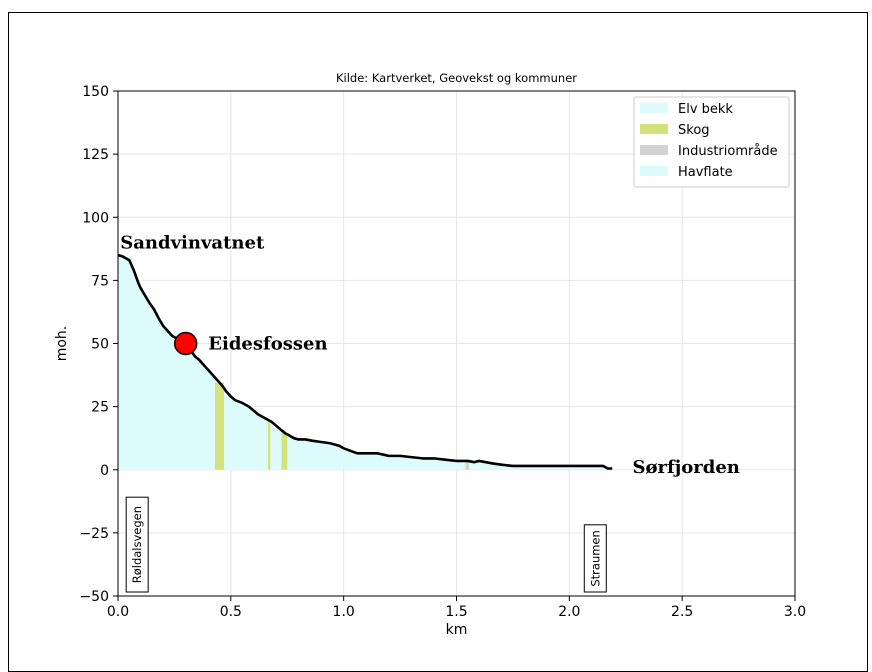 This screenshot has width=872, height=672. What do you see at coordinates (104, 471) in the screenshot?
I see `y-tick-label: 0` at bounding box center [104, 471].